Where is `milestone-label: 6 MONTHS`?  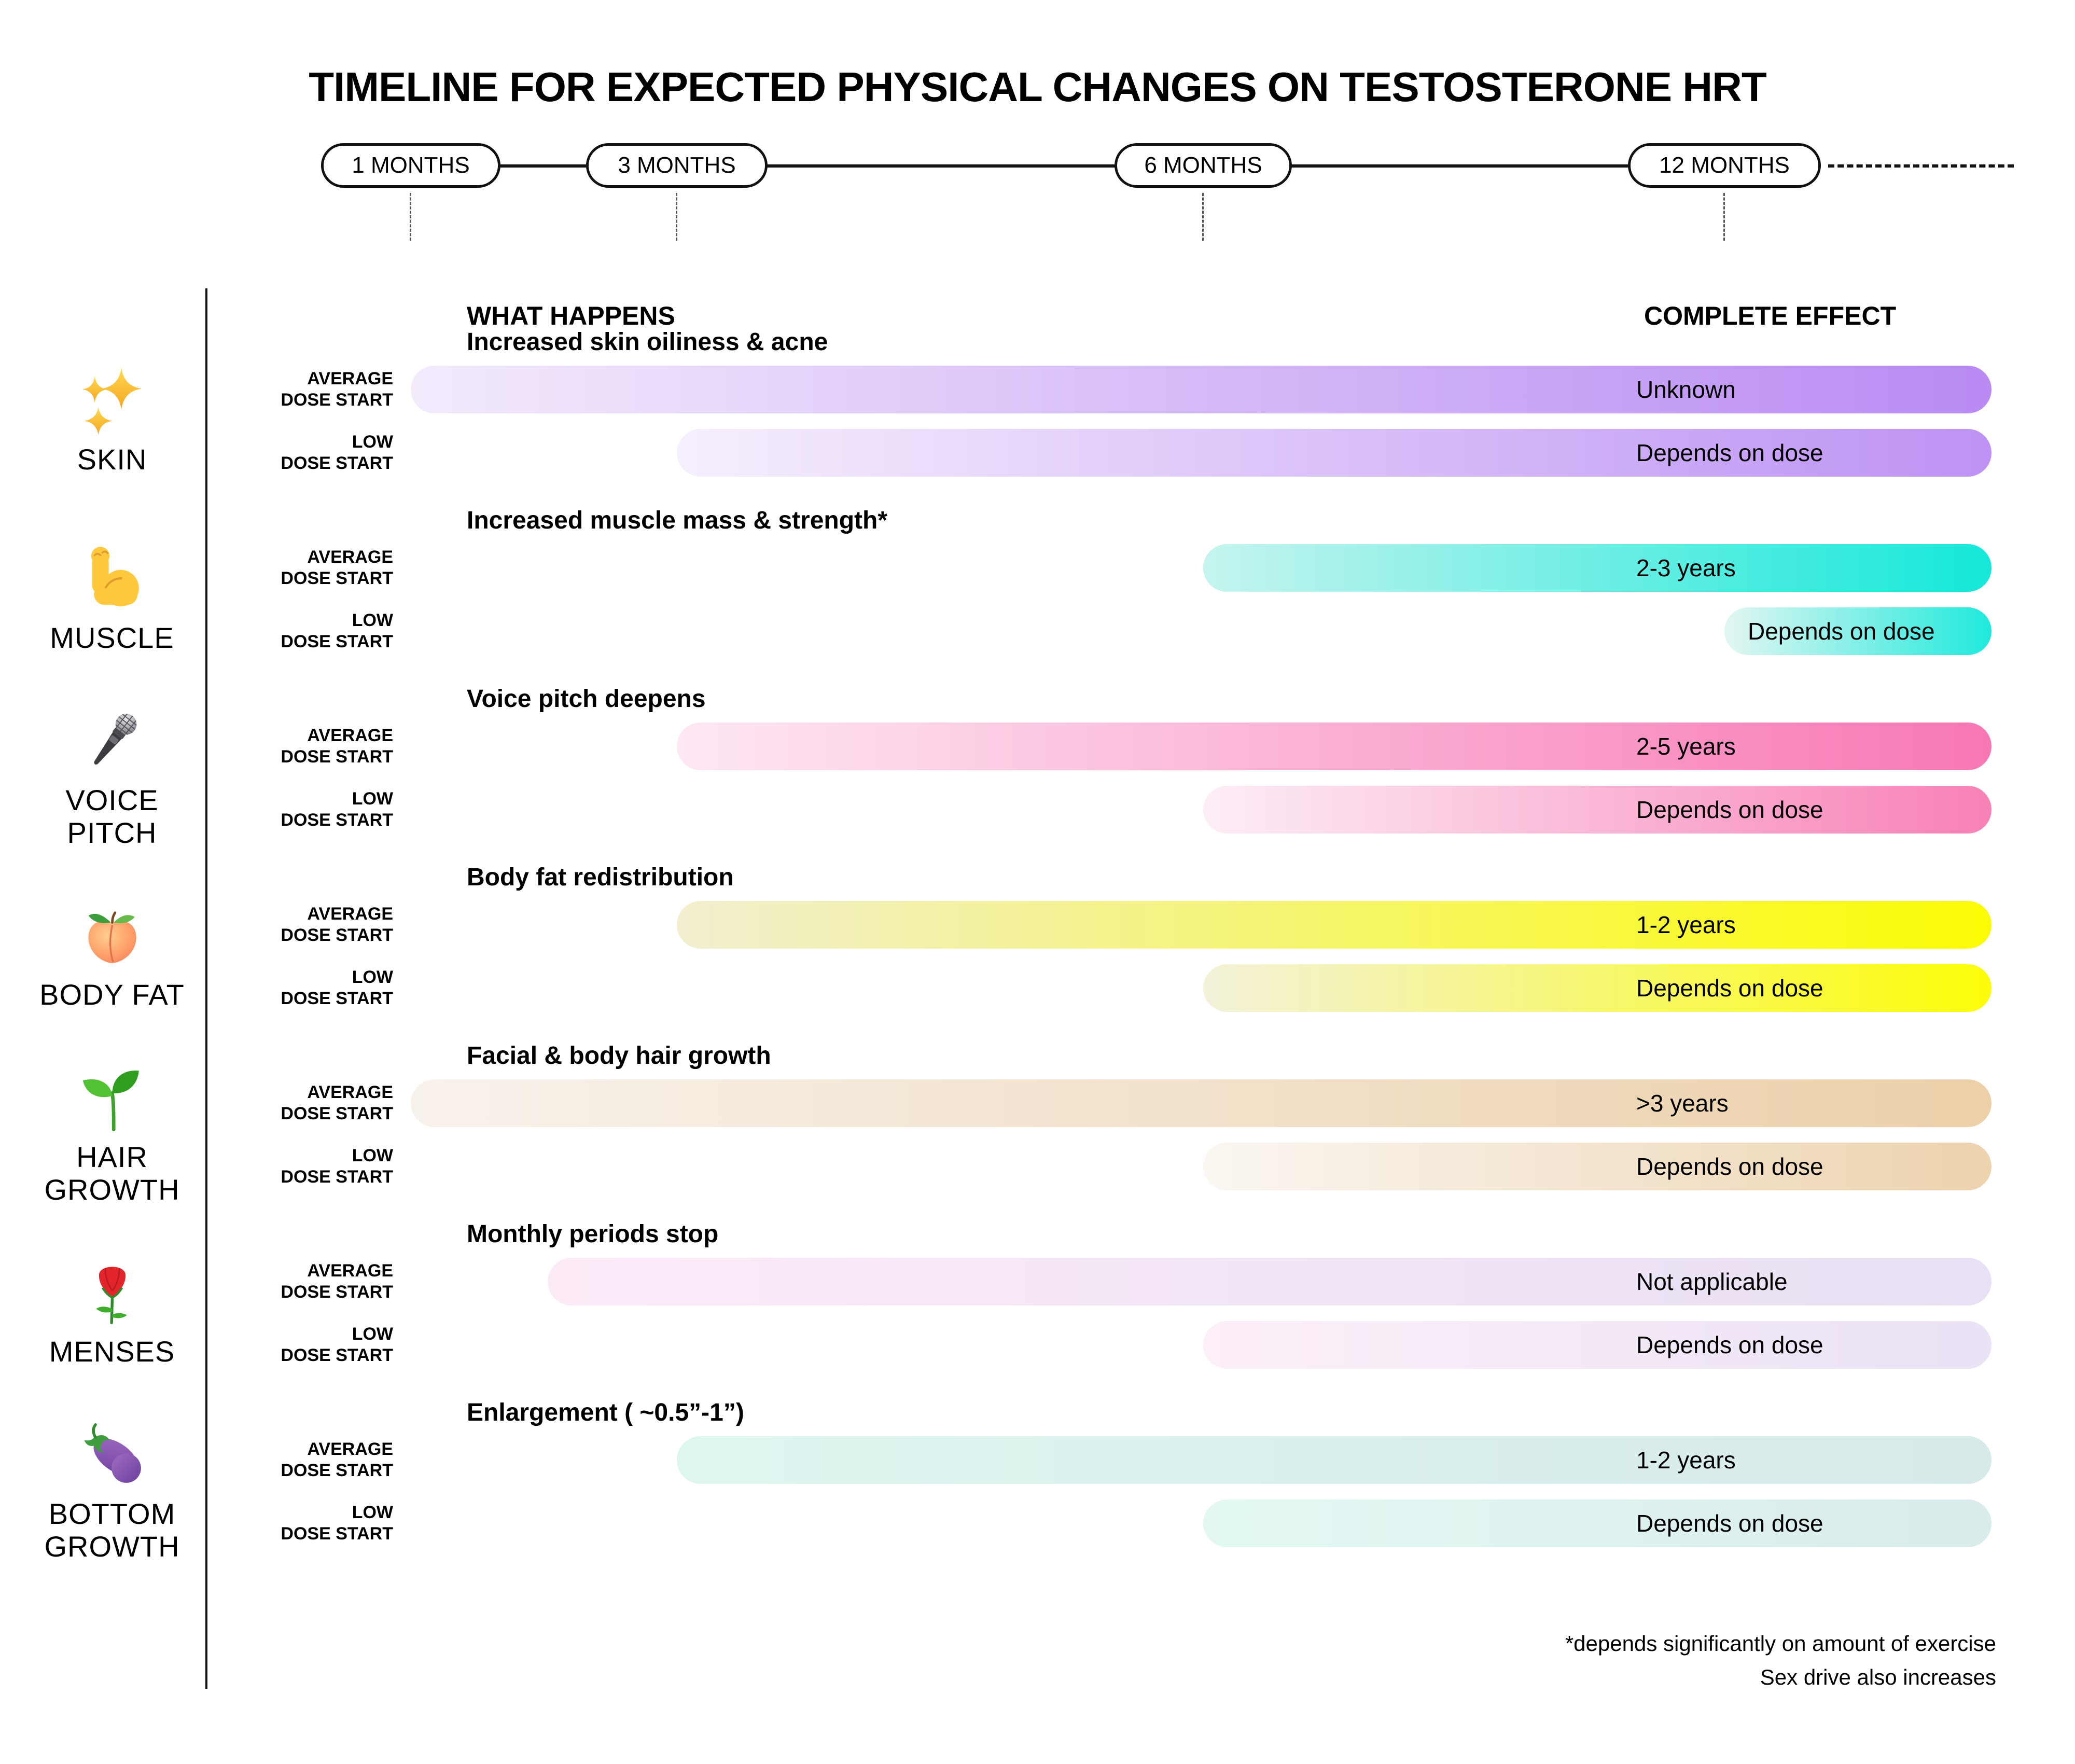 milestone-label: 6 MONTHS is located at coordinates (1203, 165).